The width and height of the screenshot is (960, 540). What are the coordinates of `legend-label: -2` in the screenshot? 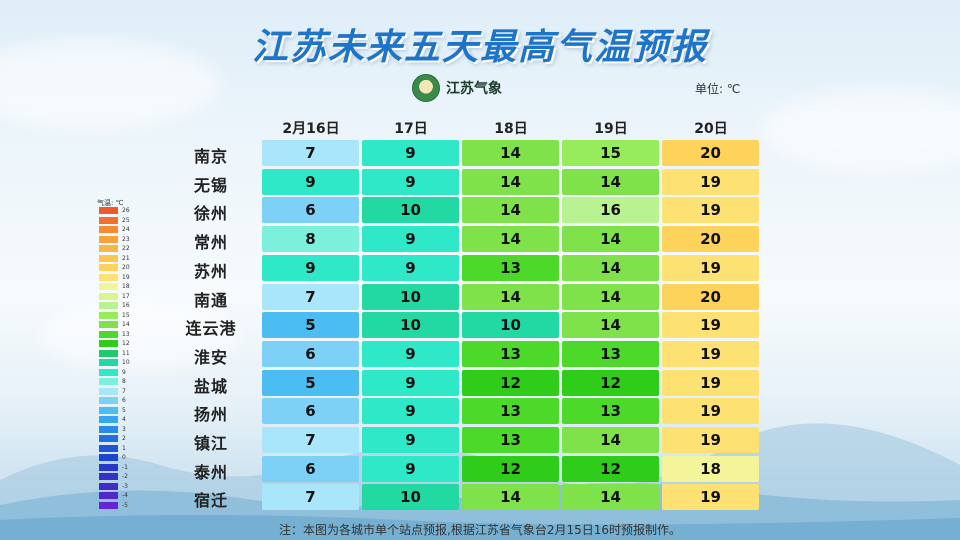 It's located at (125, 476).